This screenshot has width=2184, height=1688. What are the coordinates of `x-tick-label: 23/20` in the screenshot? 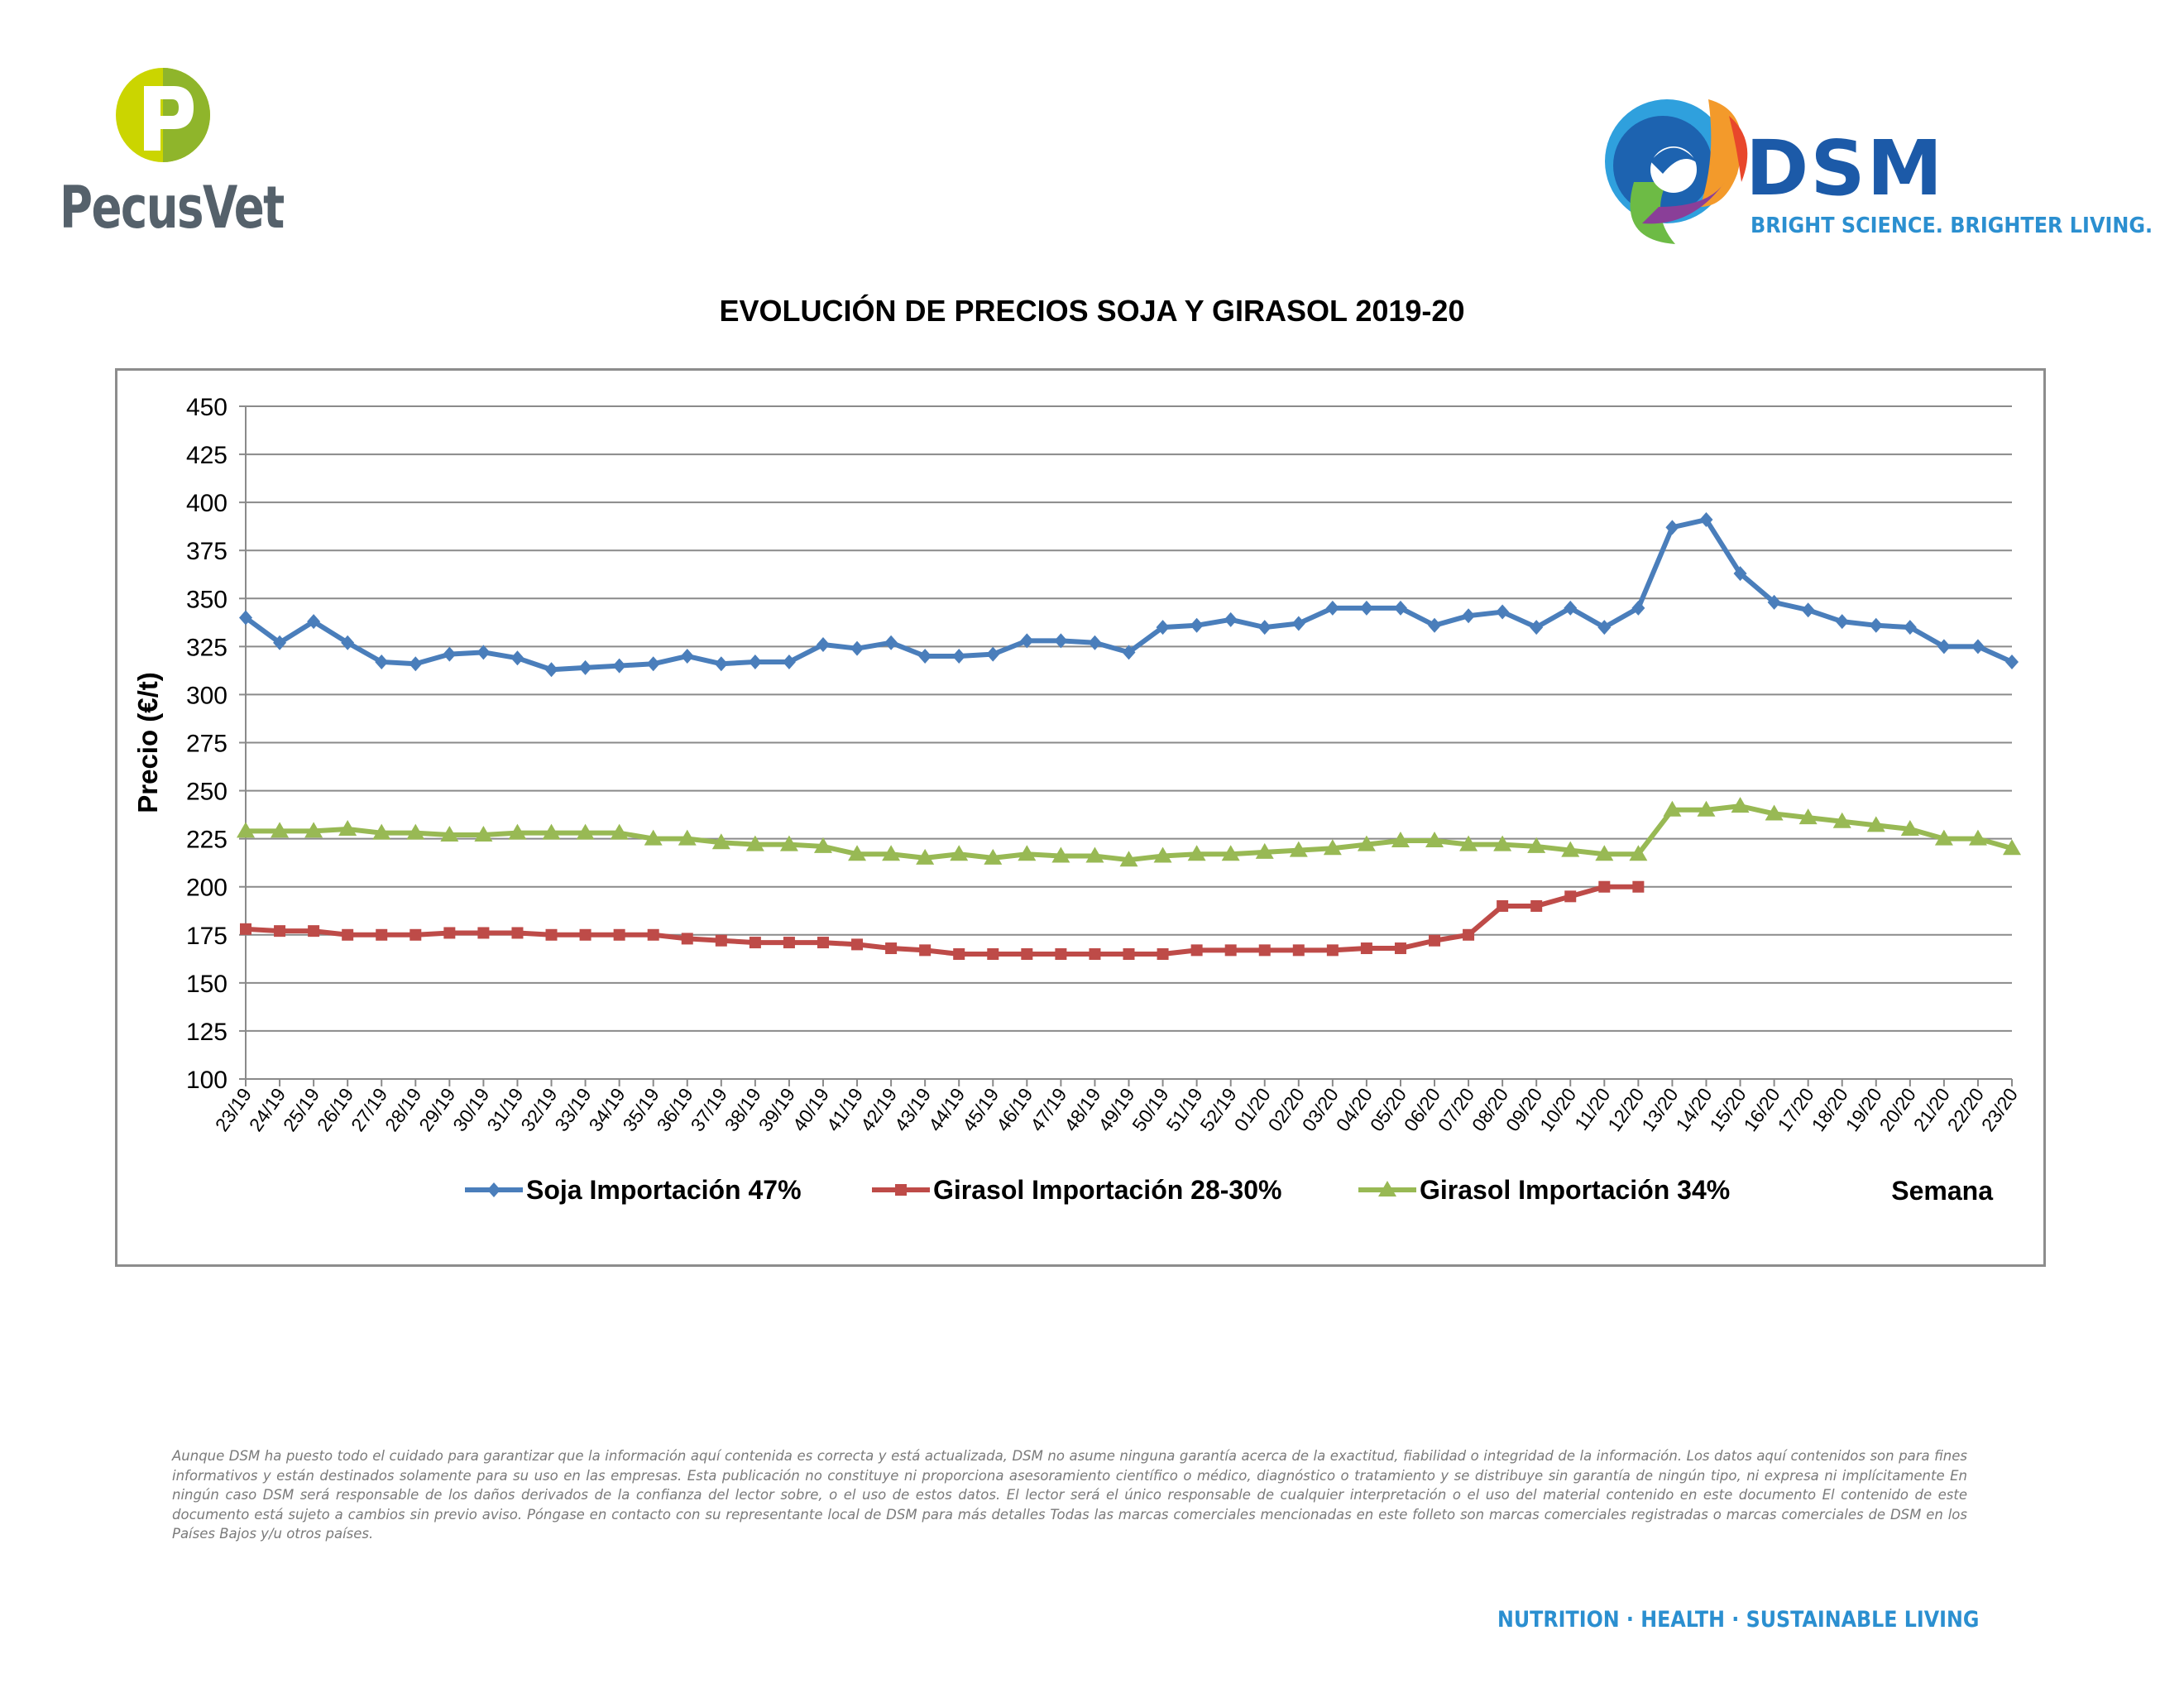 It's located at (1999, 1109).